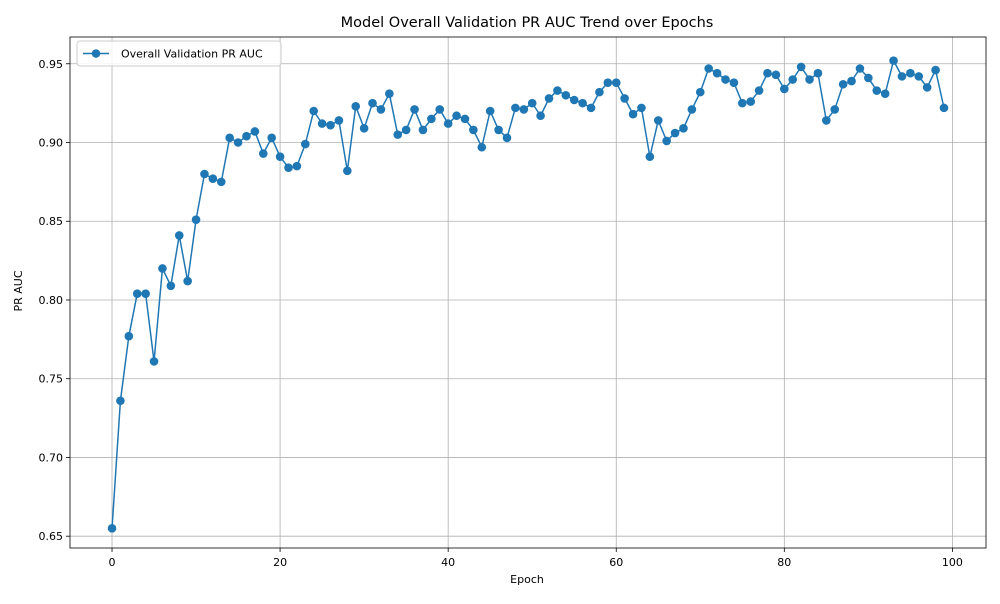  What do you see at coordinates (448, 562) in the screenshot?
I see `x-tick-label: 40` at bounding box center [448, 562].